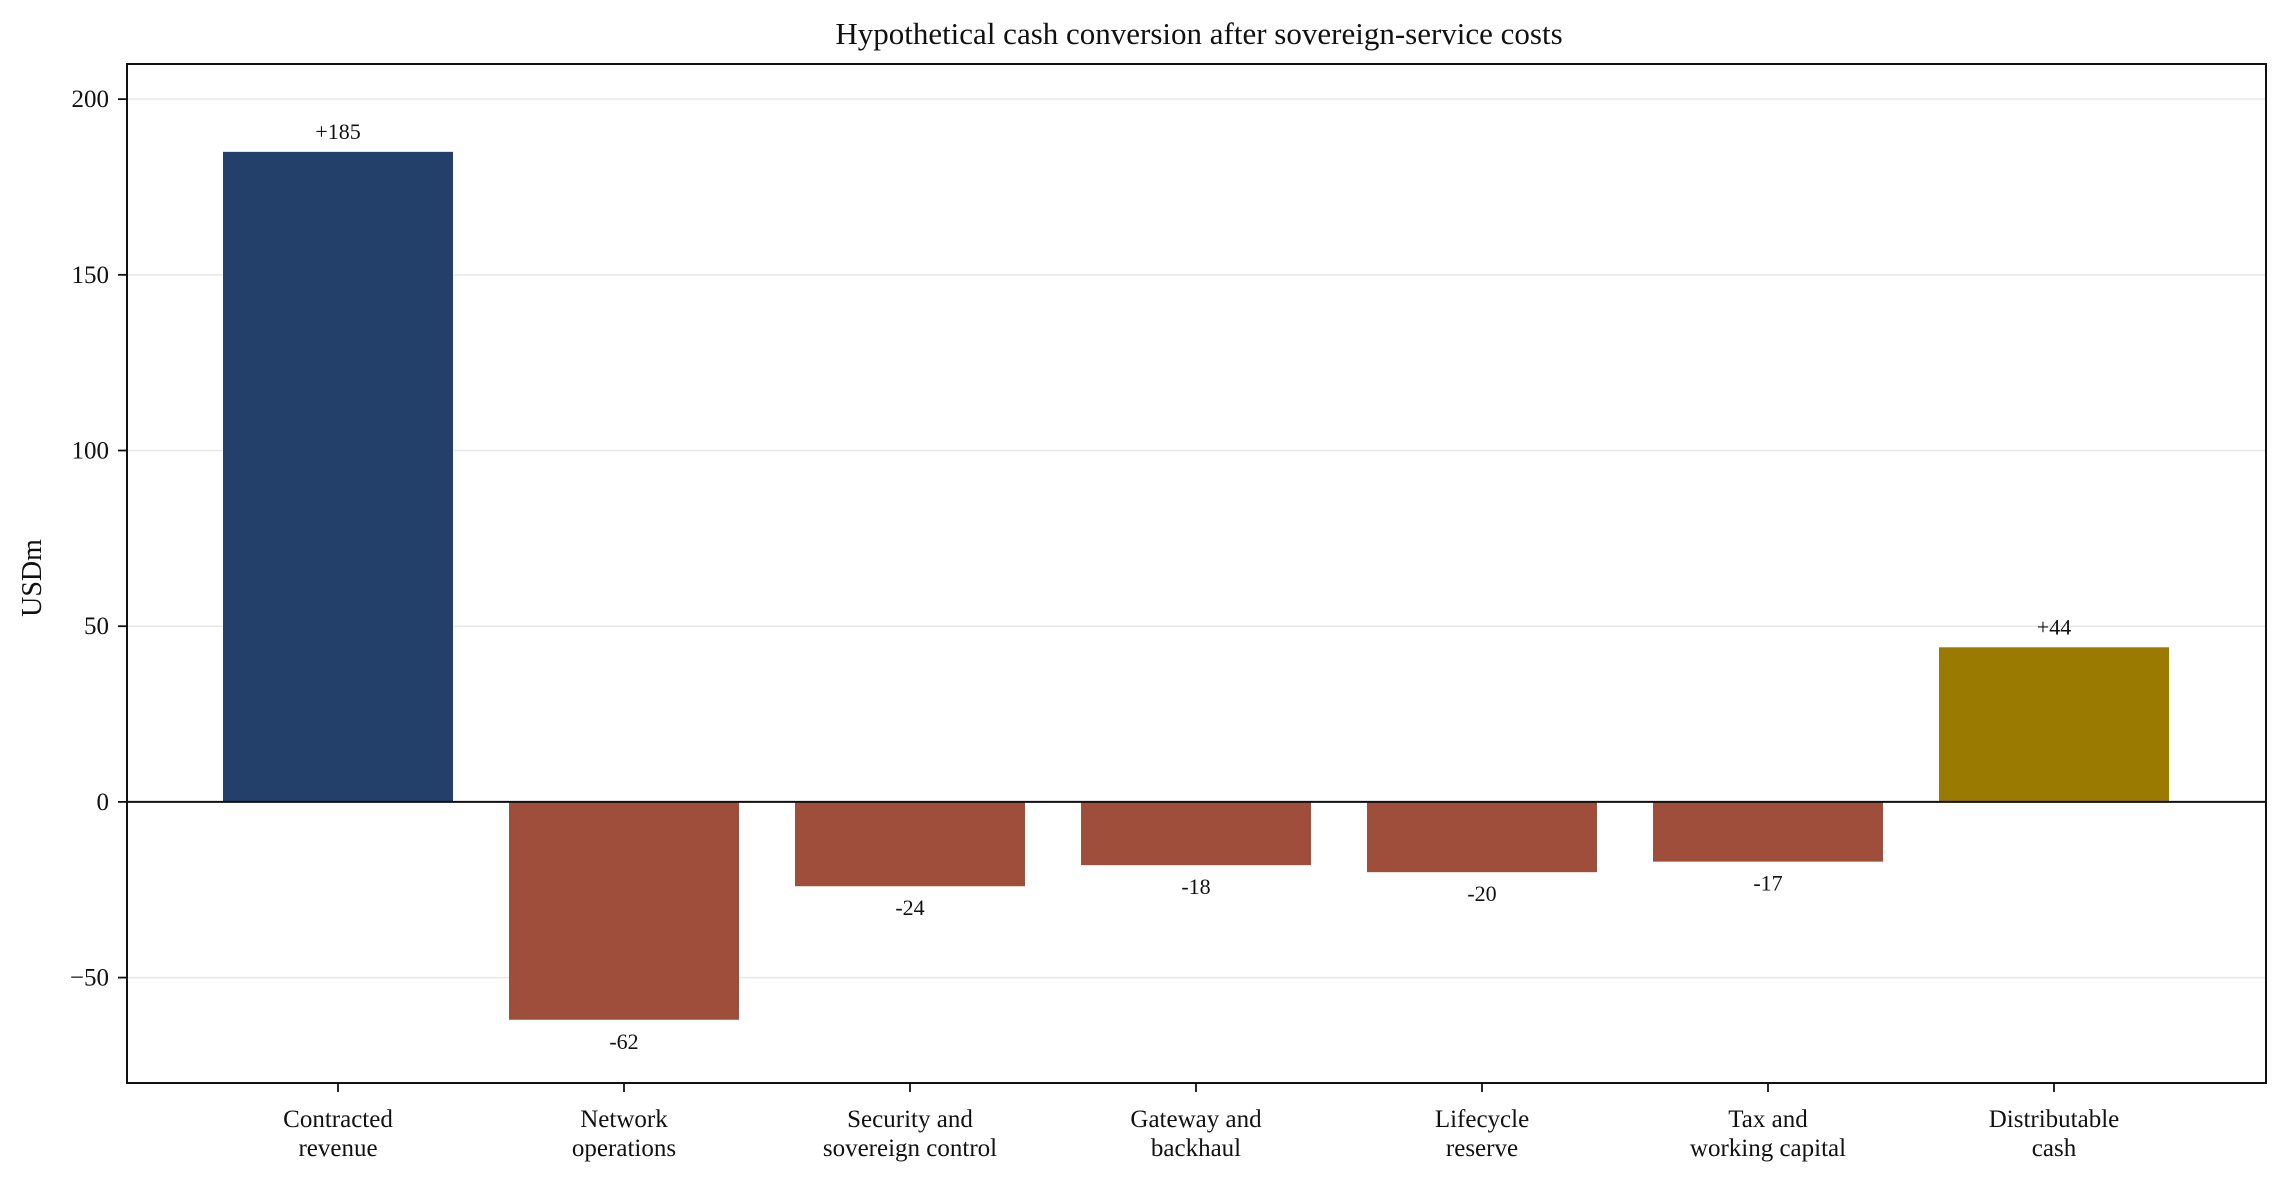 The height and width of the screenshot is (1192, 2284). What do you see at coordinates (98, 539) in the screenshot?
I see `y-tick-layer: −50 0 50 100 150 200` at bounding box center [98, 539].